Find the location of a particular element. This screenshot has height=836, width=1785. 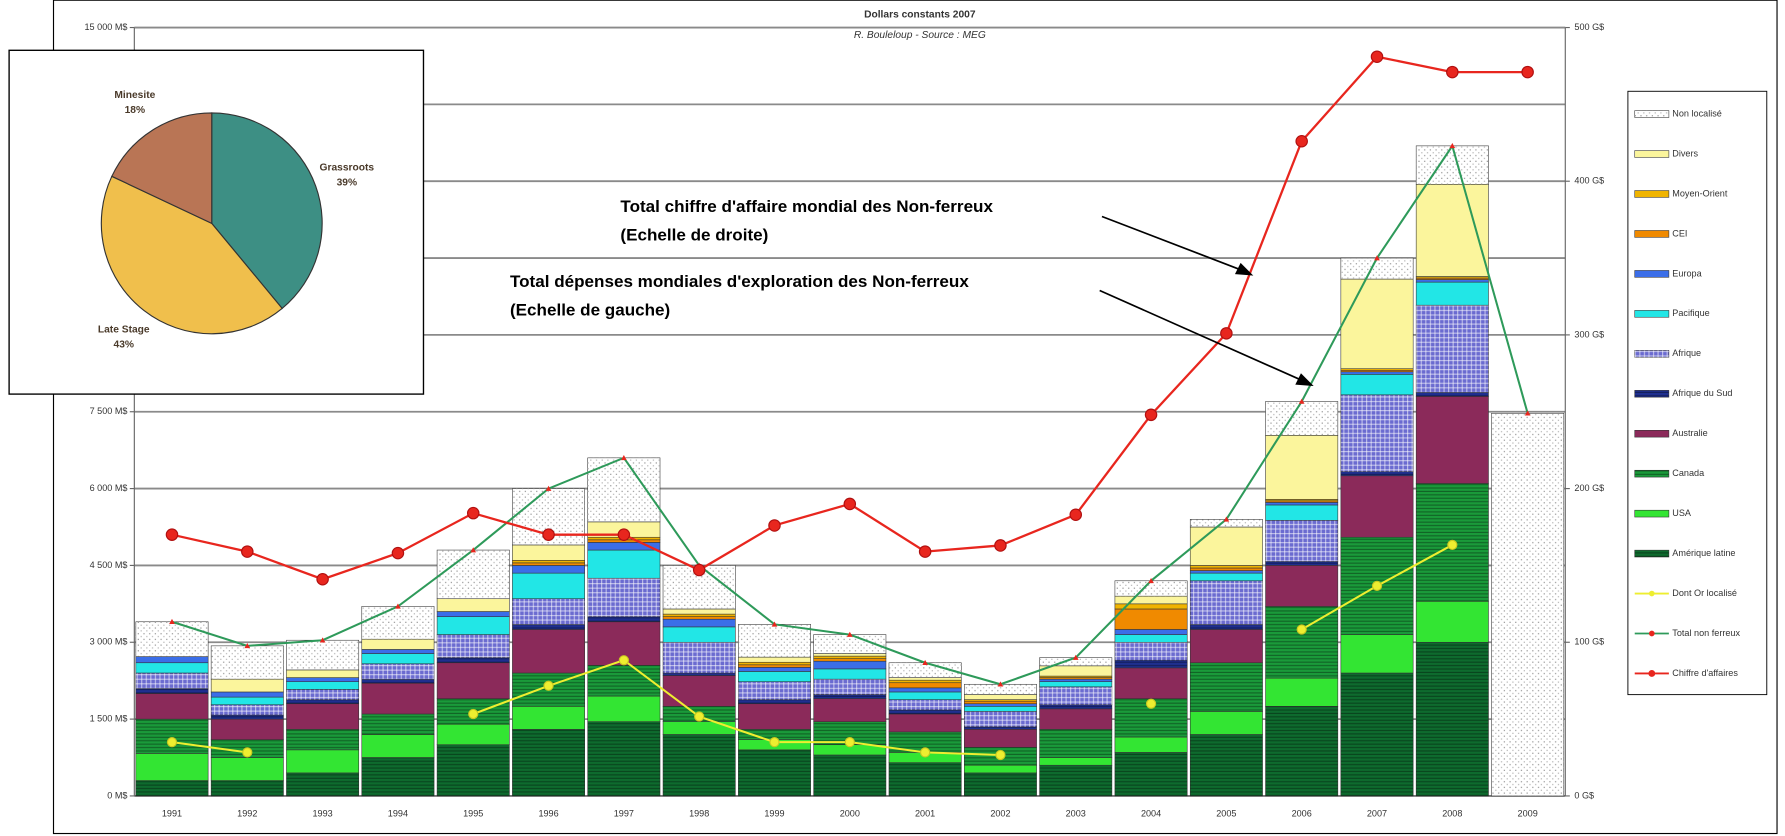

legend-label: Afrique is located at coordinates (1686, 353).